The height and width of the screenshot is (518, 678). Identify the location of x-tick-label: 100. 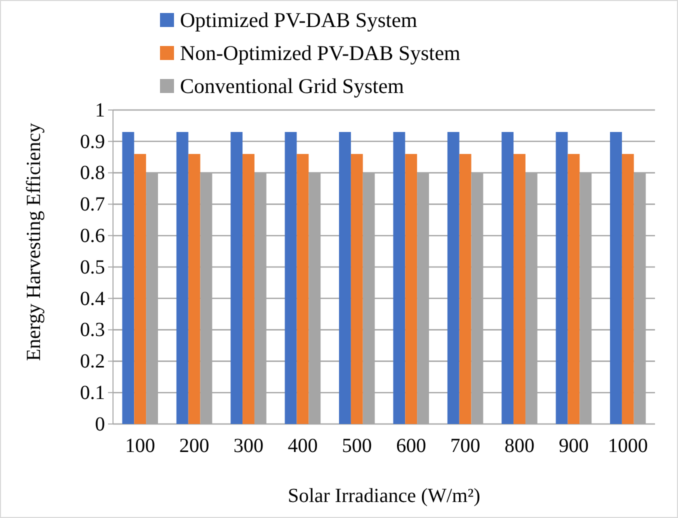
(140, 446).